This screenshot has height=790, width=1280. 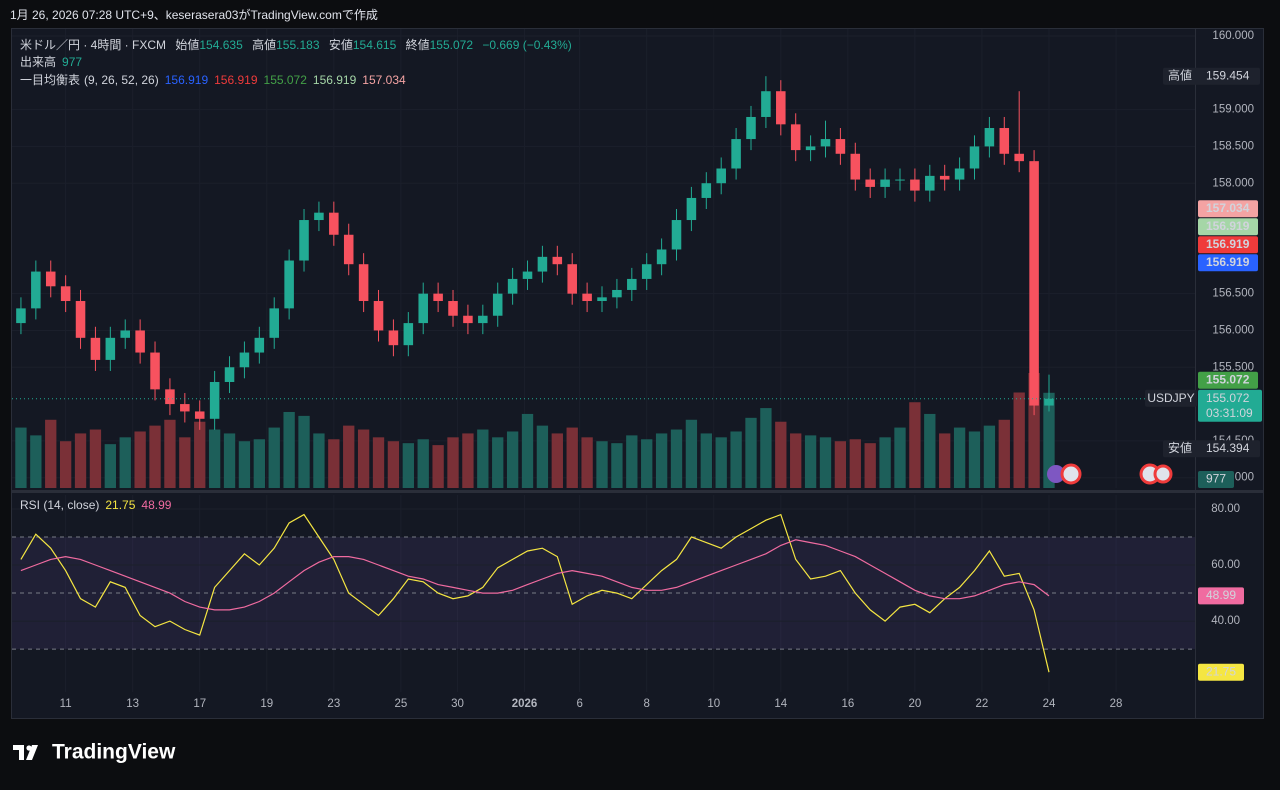 I want to click on y-tick-label: 160.000, so click(x=1233, y=36).